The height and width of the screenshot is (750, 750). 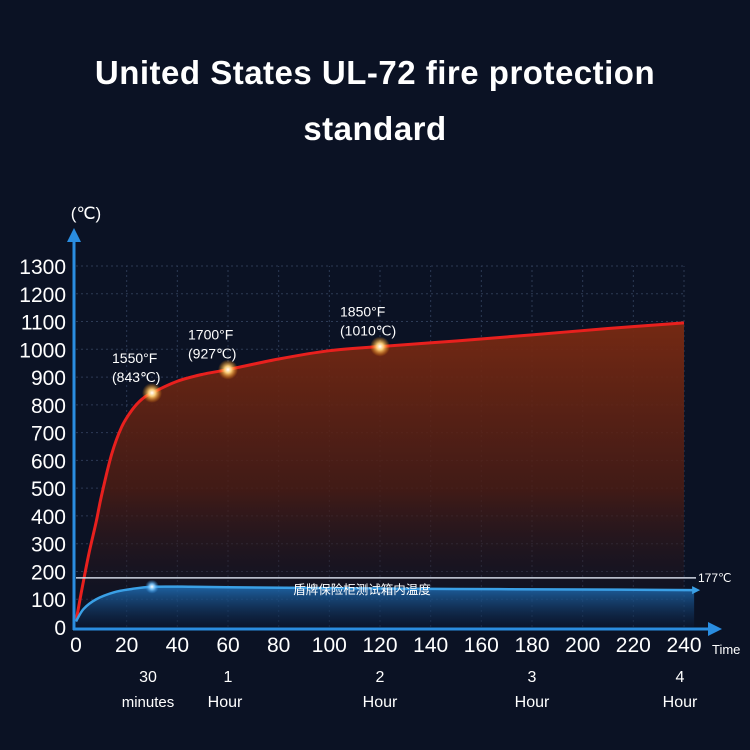 What do you see at coordinates (148, 702) in the screenshot?
I see `hour-label-bottom: minutes` at bounding box center [148, 702].